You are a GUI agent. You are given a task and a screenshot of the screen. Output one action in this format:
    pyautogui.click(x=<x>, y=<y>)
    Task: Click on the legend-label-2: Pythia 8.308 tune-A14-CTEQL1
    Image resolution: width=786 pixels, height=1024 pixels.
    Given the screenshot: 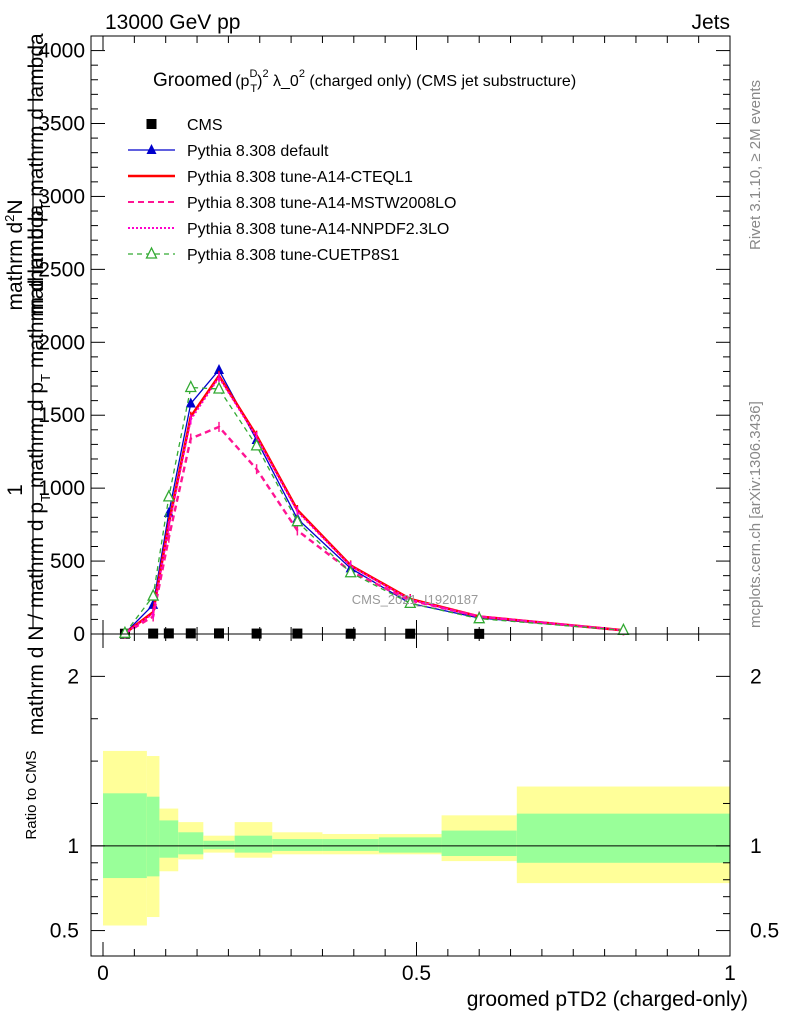 What is the action you would take?
    pyautogui.click(x=300, y=177)
    